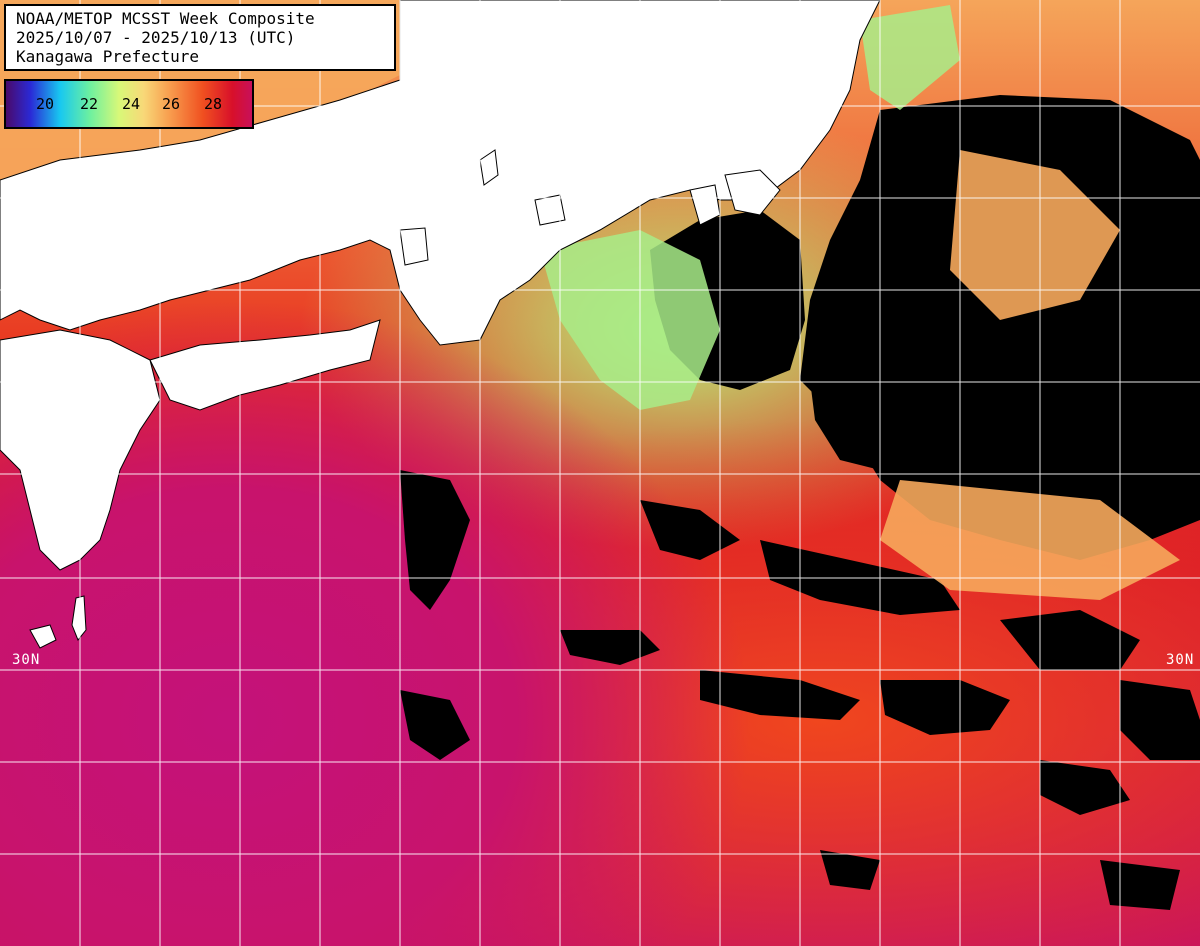  What do you see at coordinates (171, 104) in the screenshot?
I see `scale-tick-26: 26` at bounding box center [171, 104].